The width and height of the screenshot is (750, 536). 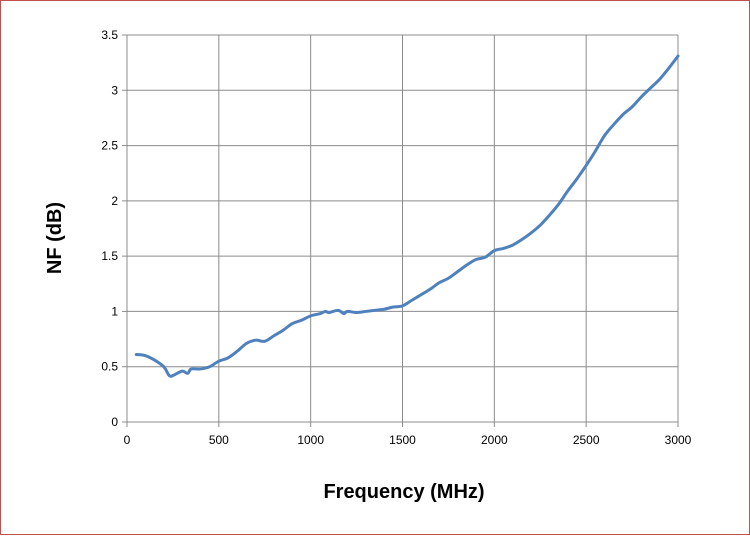 I want to click on y-tick-label: 0.5, so click(x=109, y=367).